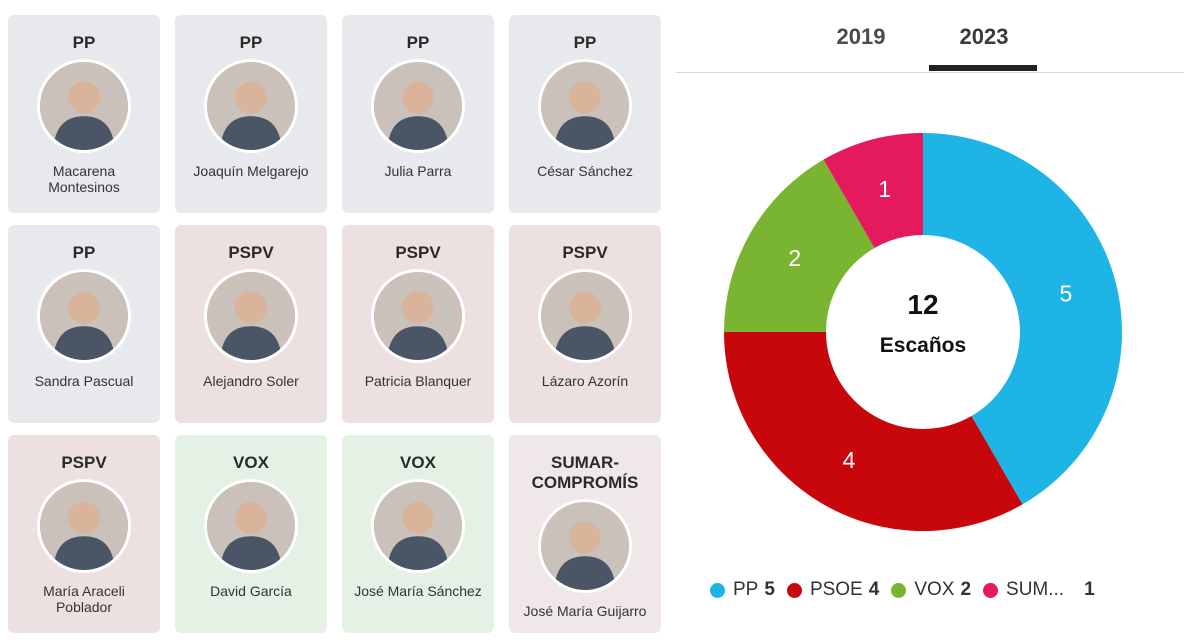 Image resolution: width=1200 pixels, height=644 pixels. What do you see at coordinates (251, 591) in the screenshot?
I see `candidate-name: David García` at bounding box center [251, 591].